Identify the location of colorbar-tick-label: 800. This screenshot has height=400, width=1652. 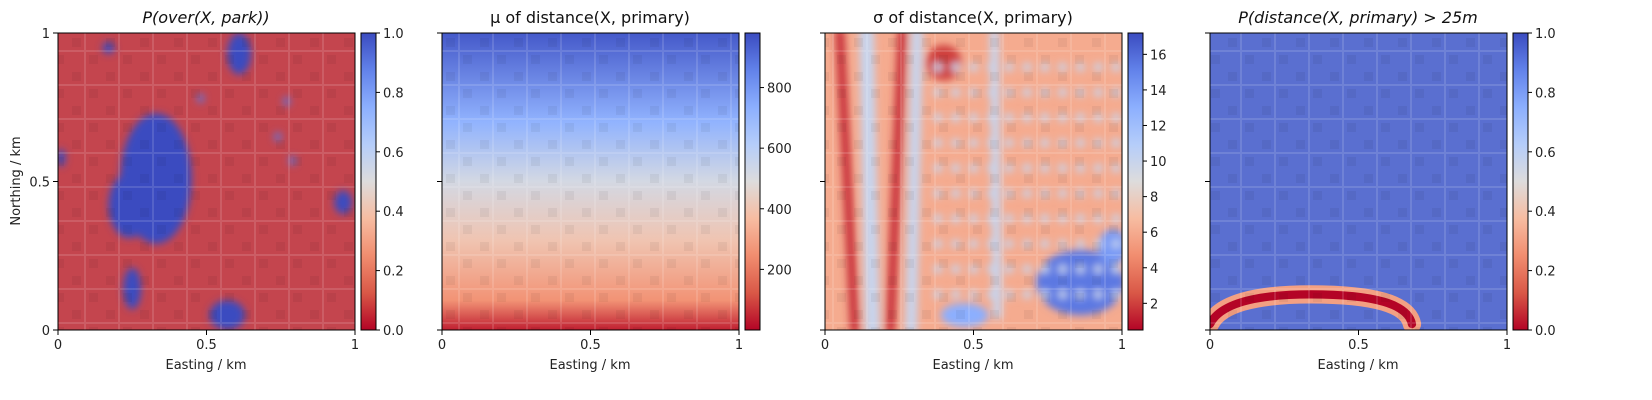
(779, 89).